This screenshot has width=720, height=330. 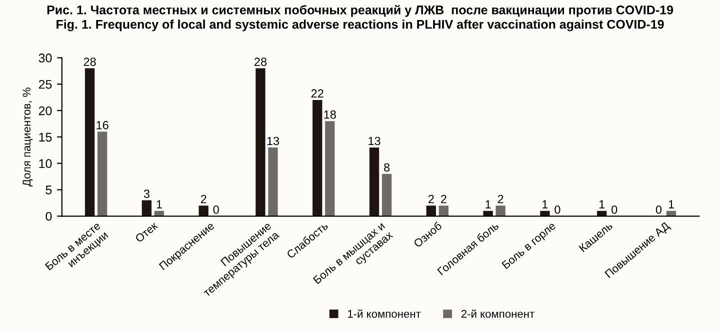 I want to click on y-tick-label: 25, so click(x=45, y=84).